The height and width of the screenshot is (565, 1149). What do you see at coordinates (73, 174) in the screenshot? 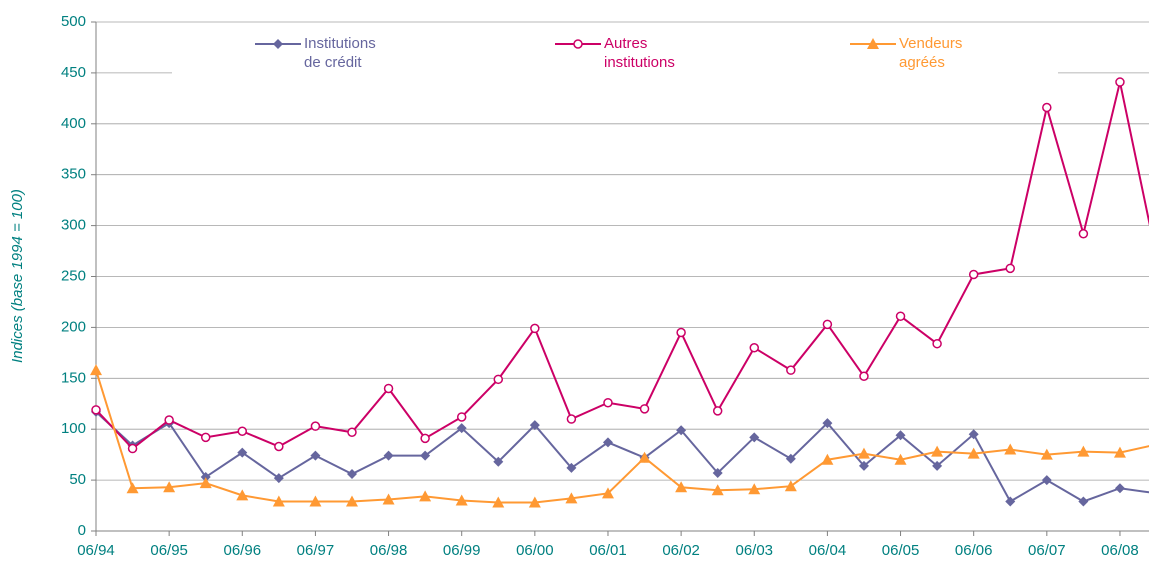
I see `y-tick-label: 350` at bounding box center [73, 174].